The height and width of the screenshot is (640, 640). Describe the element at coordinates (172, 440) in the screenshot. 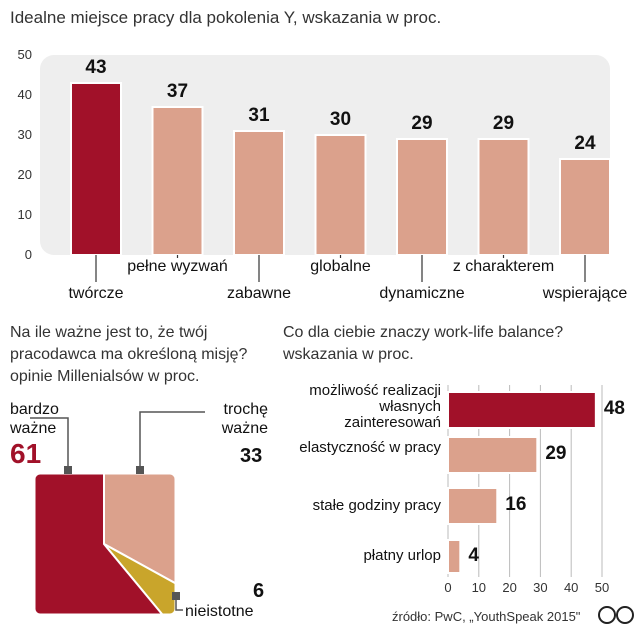

I see `pie-leader-somewhat-important` at that location.